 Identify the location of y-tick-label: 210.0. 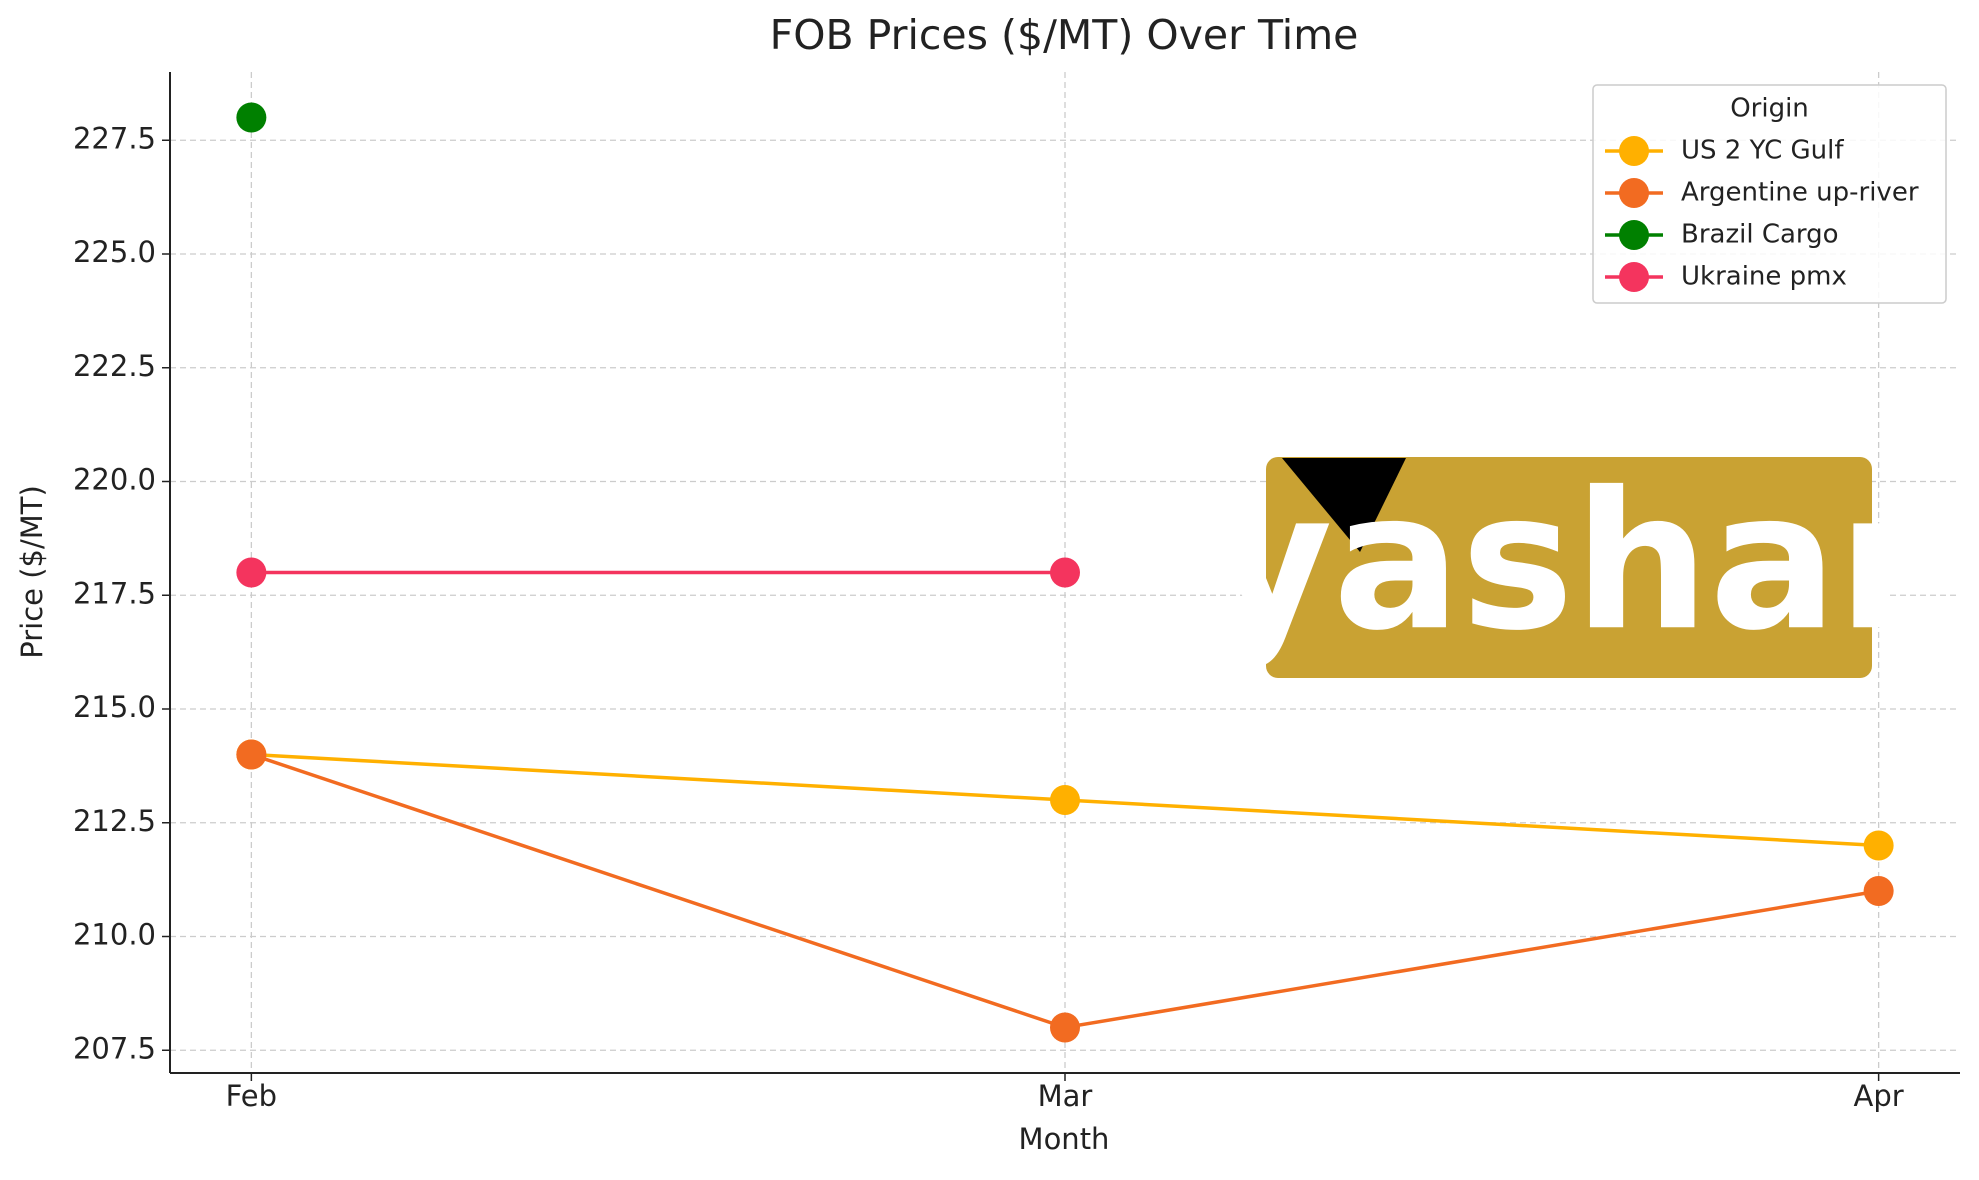
(114, 935).